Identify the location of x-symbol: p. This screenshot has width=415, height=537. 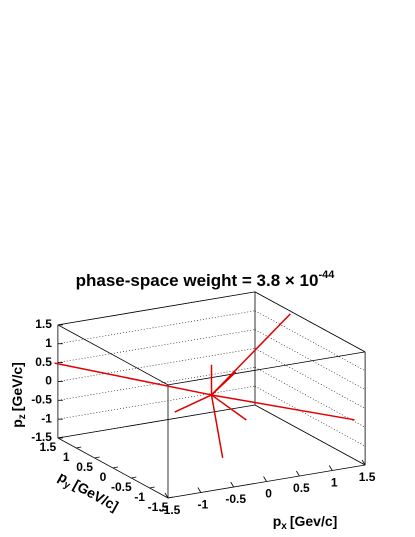
(277, 521).